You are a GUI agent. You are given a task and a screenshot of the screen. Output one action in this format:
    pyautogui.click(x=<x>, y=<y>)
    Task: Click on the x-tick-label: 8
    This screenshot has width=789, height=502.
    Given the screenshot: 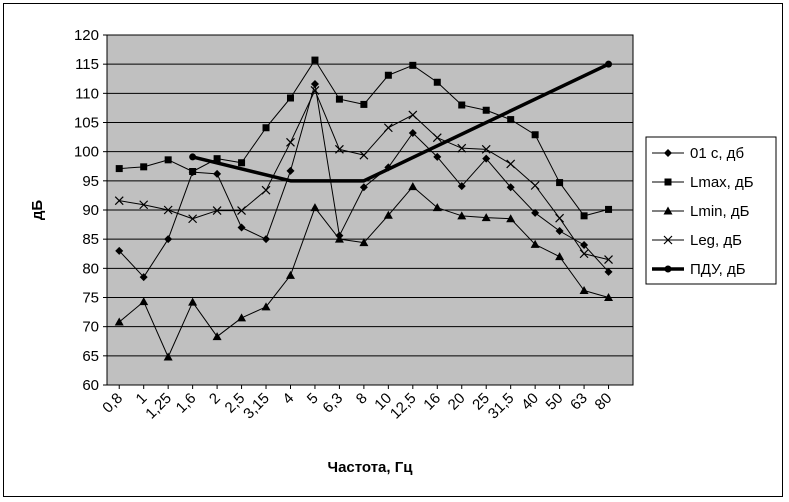 What is the action you would take?
    pyautogui.click(x=362, y=399)
    